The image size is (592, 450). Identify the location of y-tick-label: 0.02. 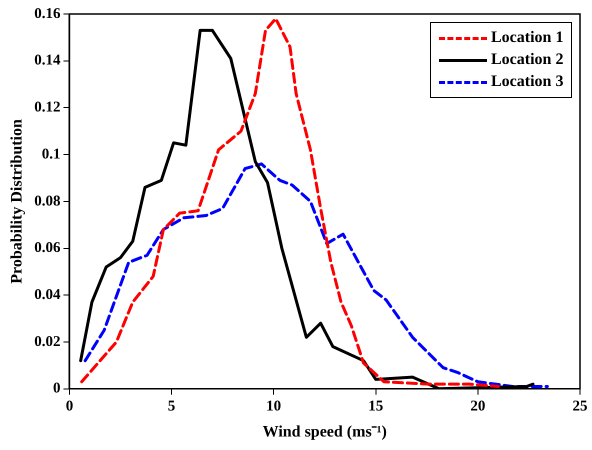
(47, 342).